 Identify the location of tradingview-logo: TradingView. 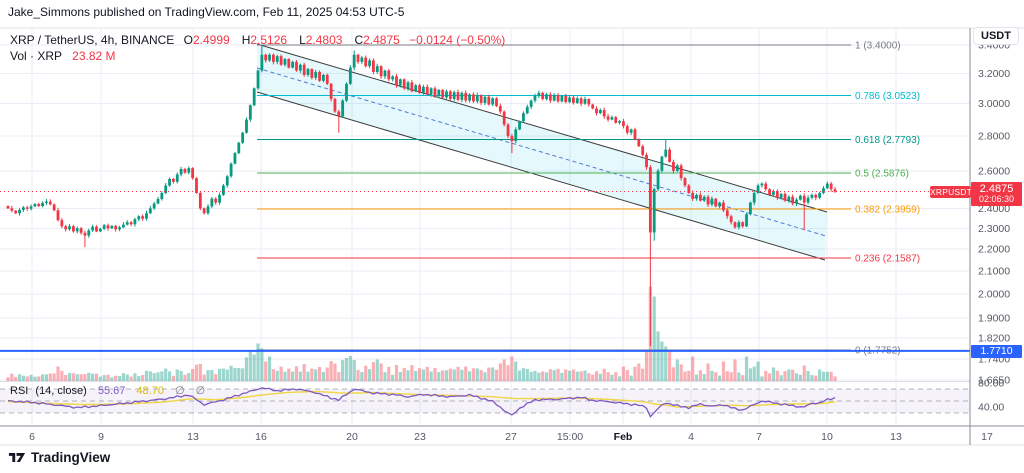
(59, 457).